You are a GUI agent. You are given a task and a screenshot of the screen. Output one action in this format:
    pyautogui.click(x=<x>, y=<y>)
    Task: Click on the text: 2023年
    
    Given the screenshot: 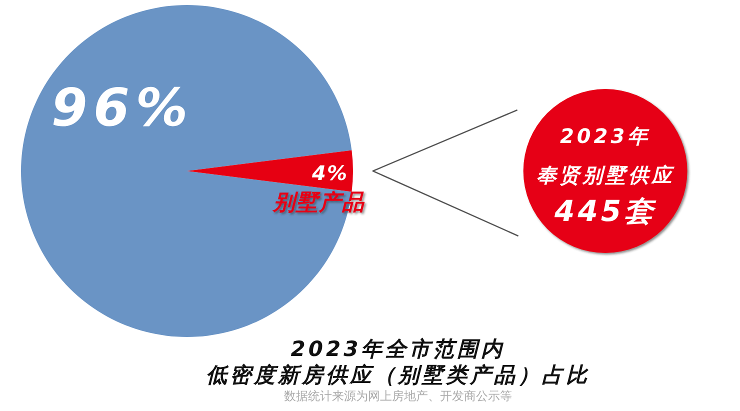 What is the action you would take?
    pyautogui.click(x=605, y=136)
    